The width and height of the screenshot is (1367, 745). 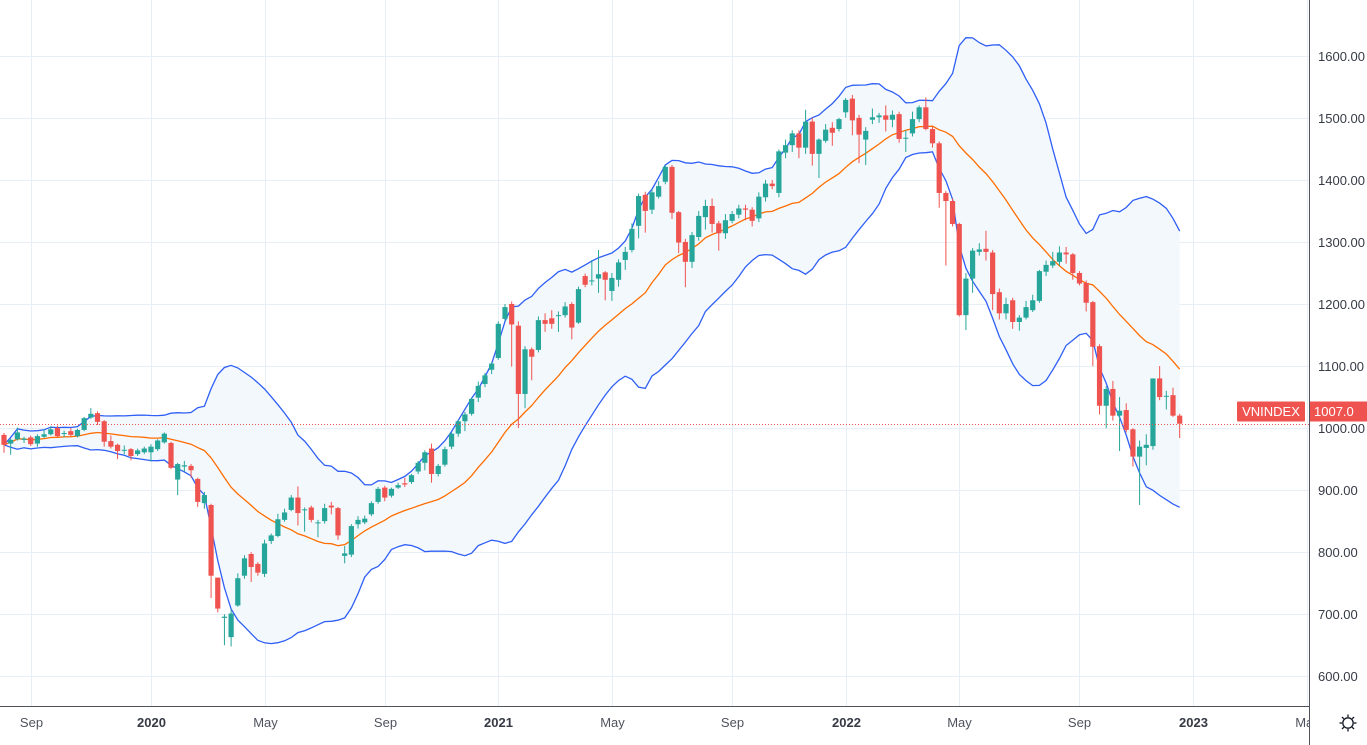 What do you see at coordinates (654, 726) in the screenshot?
I see `time-axis` at bounding box center [654, 726].